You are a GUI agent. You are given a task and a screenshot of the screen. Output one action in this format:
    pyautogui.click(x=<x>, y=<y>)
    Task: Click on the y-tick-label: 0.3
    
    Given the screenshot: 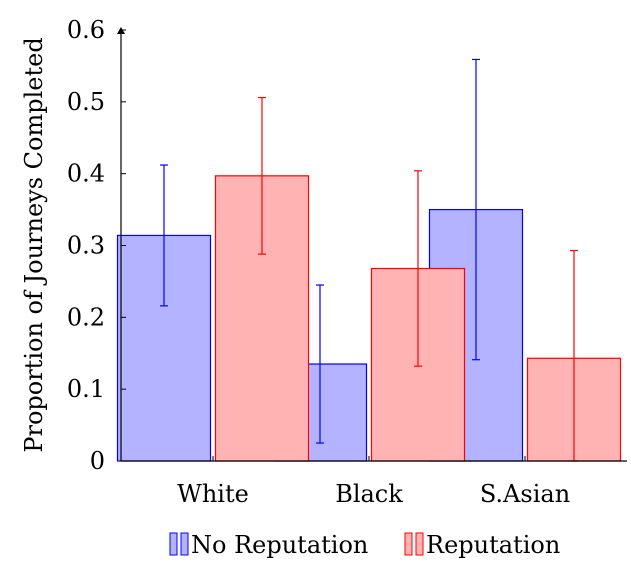 What is the action you would take?
    pyautogui.click(x=86, y=246)
    